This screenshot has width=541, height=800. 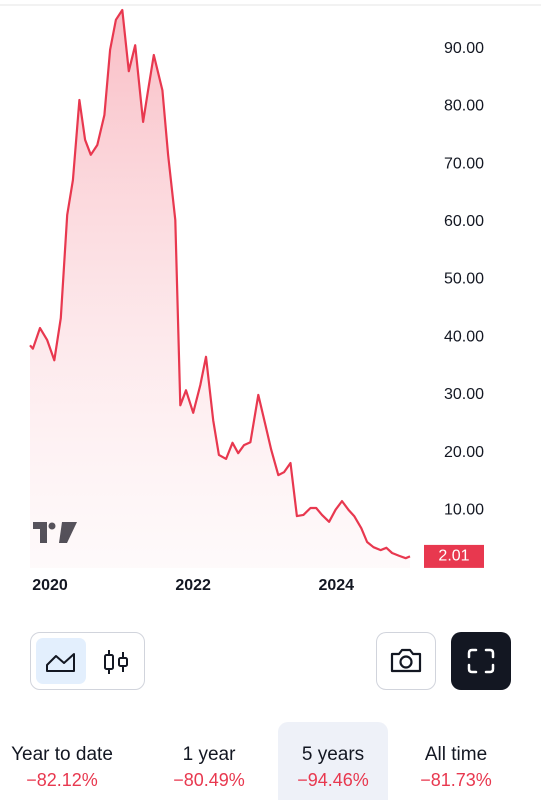 I want to click on period-tab: 1 year −80.49%, so click(x=209, y=761).